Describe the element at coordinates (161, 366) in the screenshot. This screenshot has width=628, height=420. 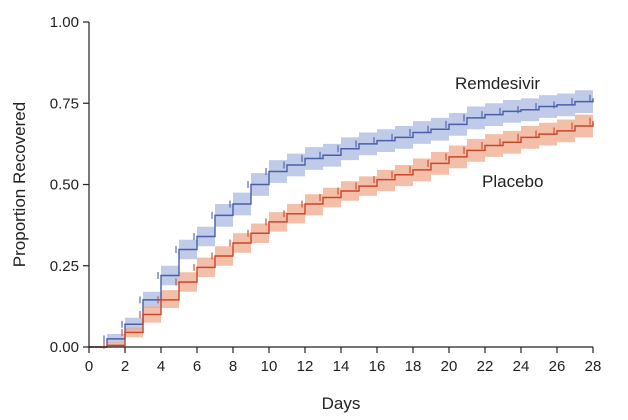
I see `x-tick-label: 4` at that location.